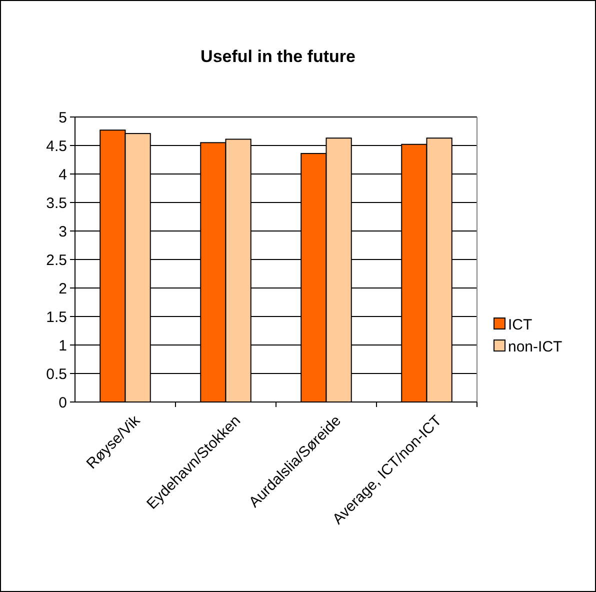  What do you see at coordinates (535, 347) in the screenshot?
I see `legend-label: non-ICT` at bounding box center [535, 347].